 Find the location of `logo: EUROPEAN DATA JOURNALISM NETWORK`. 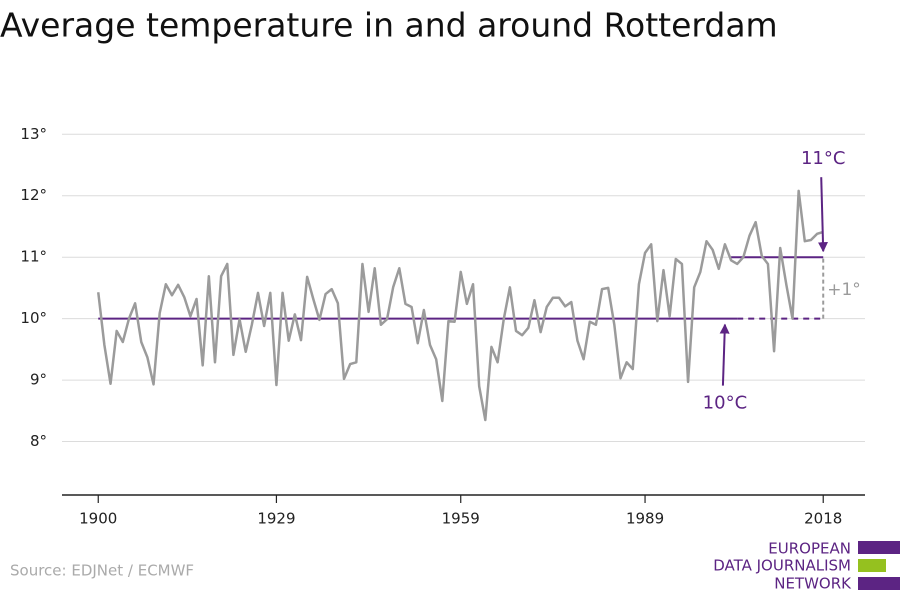

logo: EUROPEAN DATA JOURNALISM NETWORK is located at coordinates (806, 566).